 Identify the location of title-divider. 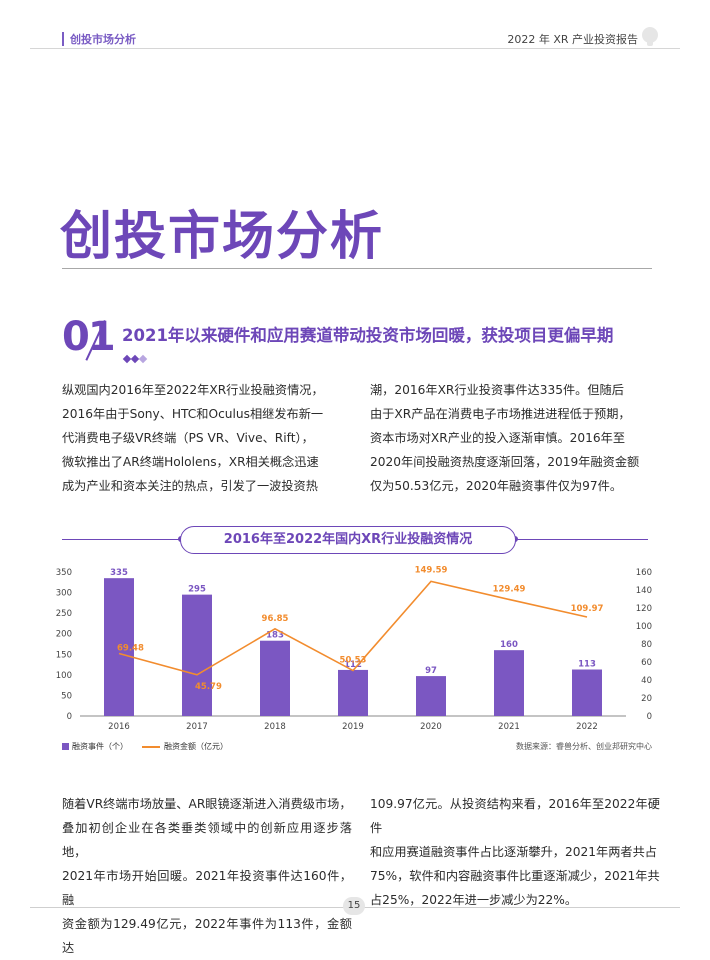
(357, 268).